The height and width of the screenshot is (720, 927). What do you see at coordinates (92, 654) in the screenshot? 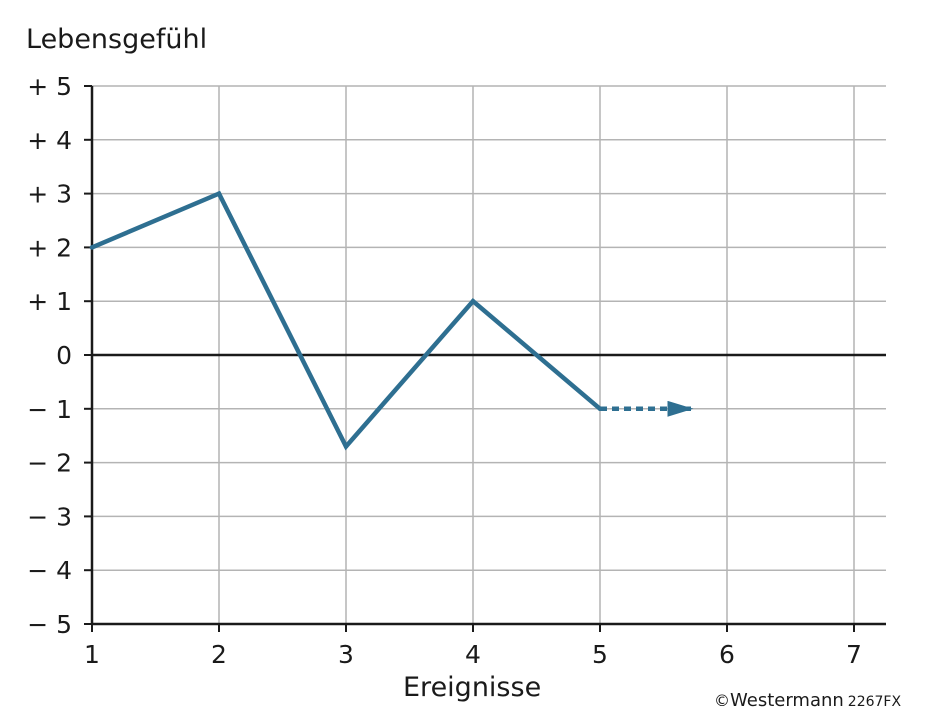
I see `x-tick-label: 1` at bounding box center [92, 654].